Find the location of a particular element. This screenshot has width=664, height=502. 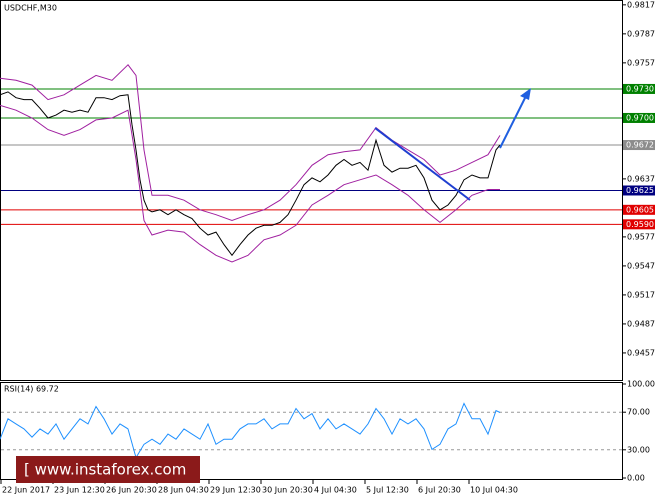

x-tick-label: 30 Jun 20:30 is located at coordinates (287, 490).